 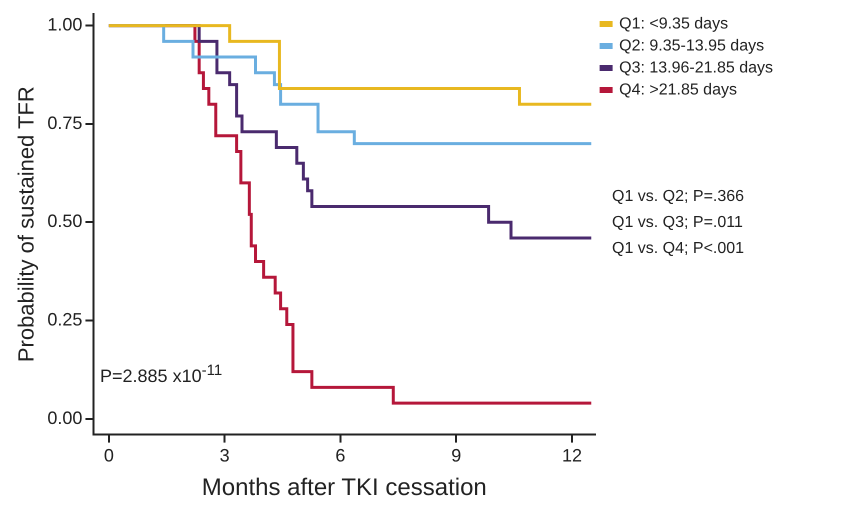 What do you see at coordinates (109, 455) in the screenshot?
I see `x-tick-label: 0` at bounding box center [109, 455].